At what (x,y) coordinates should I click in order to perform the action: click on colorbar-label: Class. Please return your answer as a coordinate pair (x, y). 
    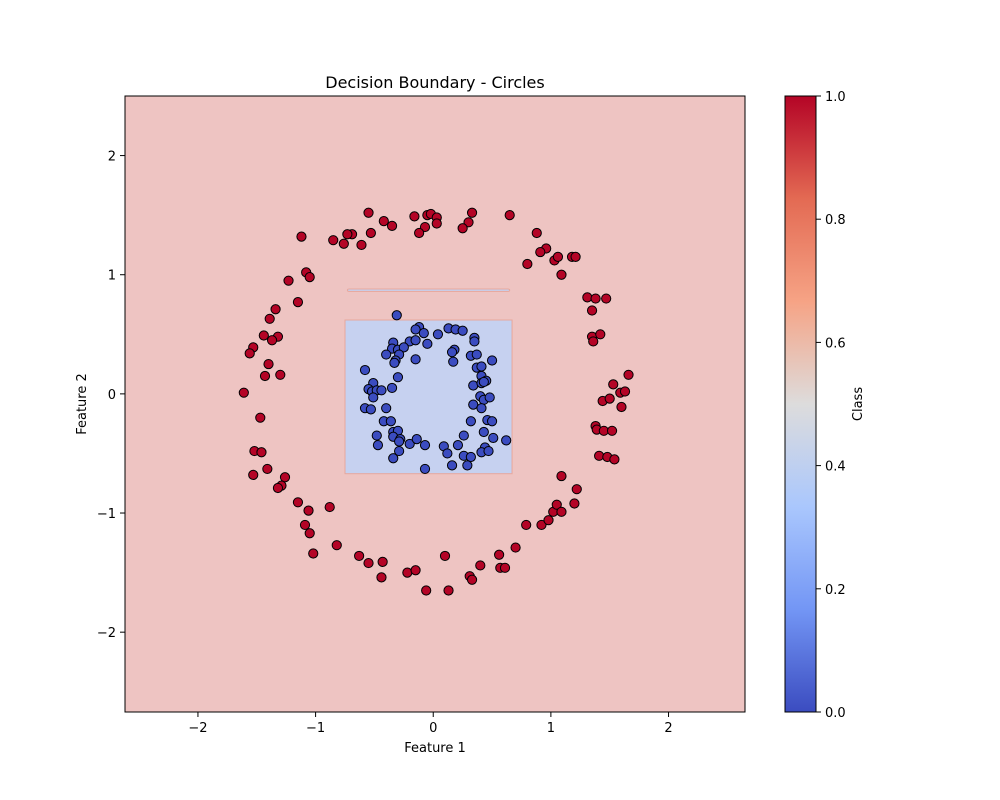
    Looking at the image, I should click on (858, 404).